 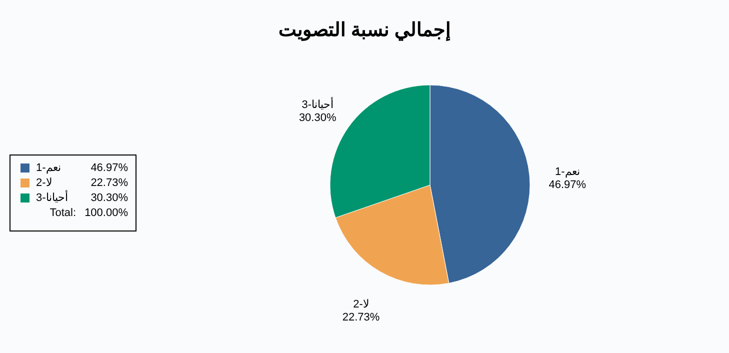 What do you see at coordinates (364, 31) in the screenshot?
I see `chart-title: إجمالي نسبة التصويت` at bounding box center [364, 31].